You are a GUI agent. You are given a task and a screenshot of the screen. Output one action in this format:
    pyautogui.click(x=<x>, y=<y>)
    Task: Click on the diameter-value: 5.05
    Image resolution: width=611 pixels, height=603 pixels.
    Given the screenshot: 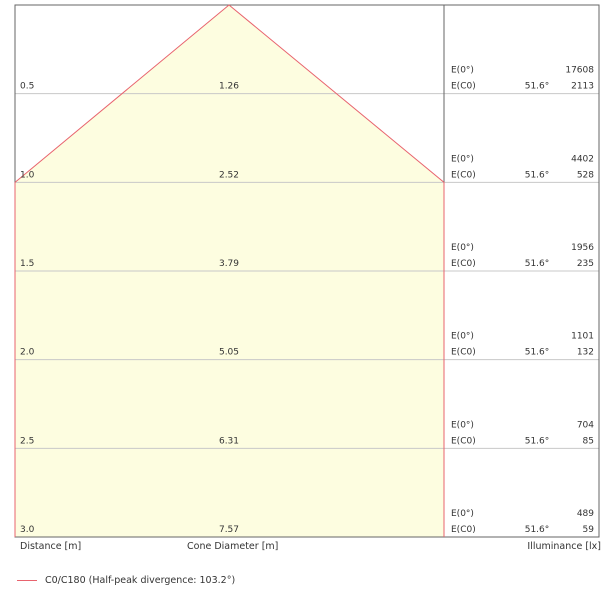 What is the action you would take?
    pyautogui.click(x=229, y=353)
    